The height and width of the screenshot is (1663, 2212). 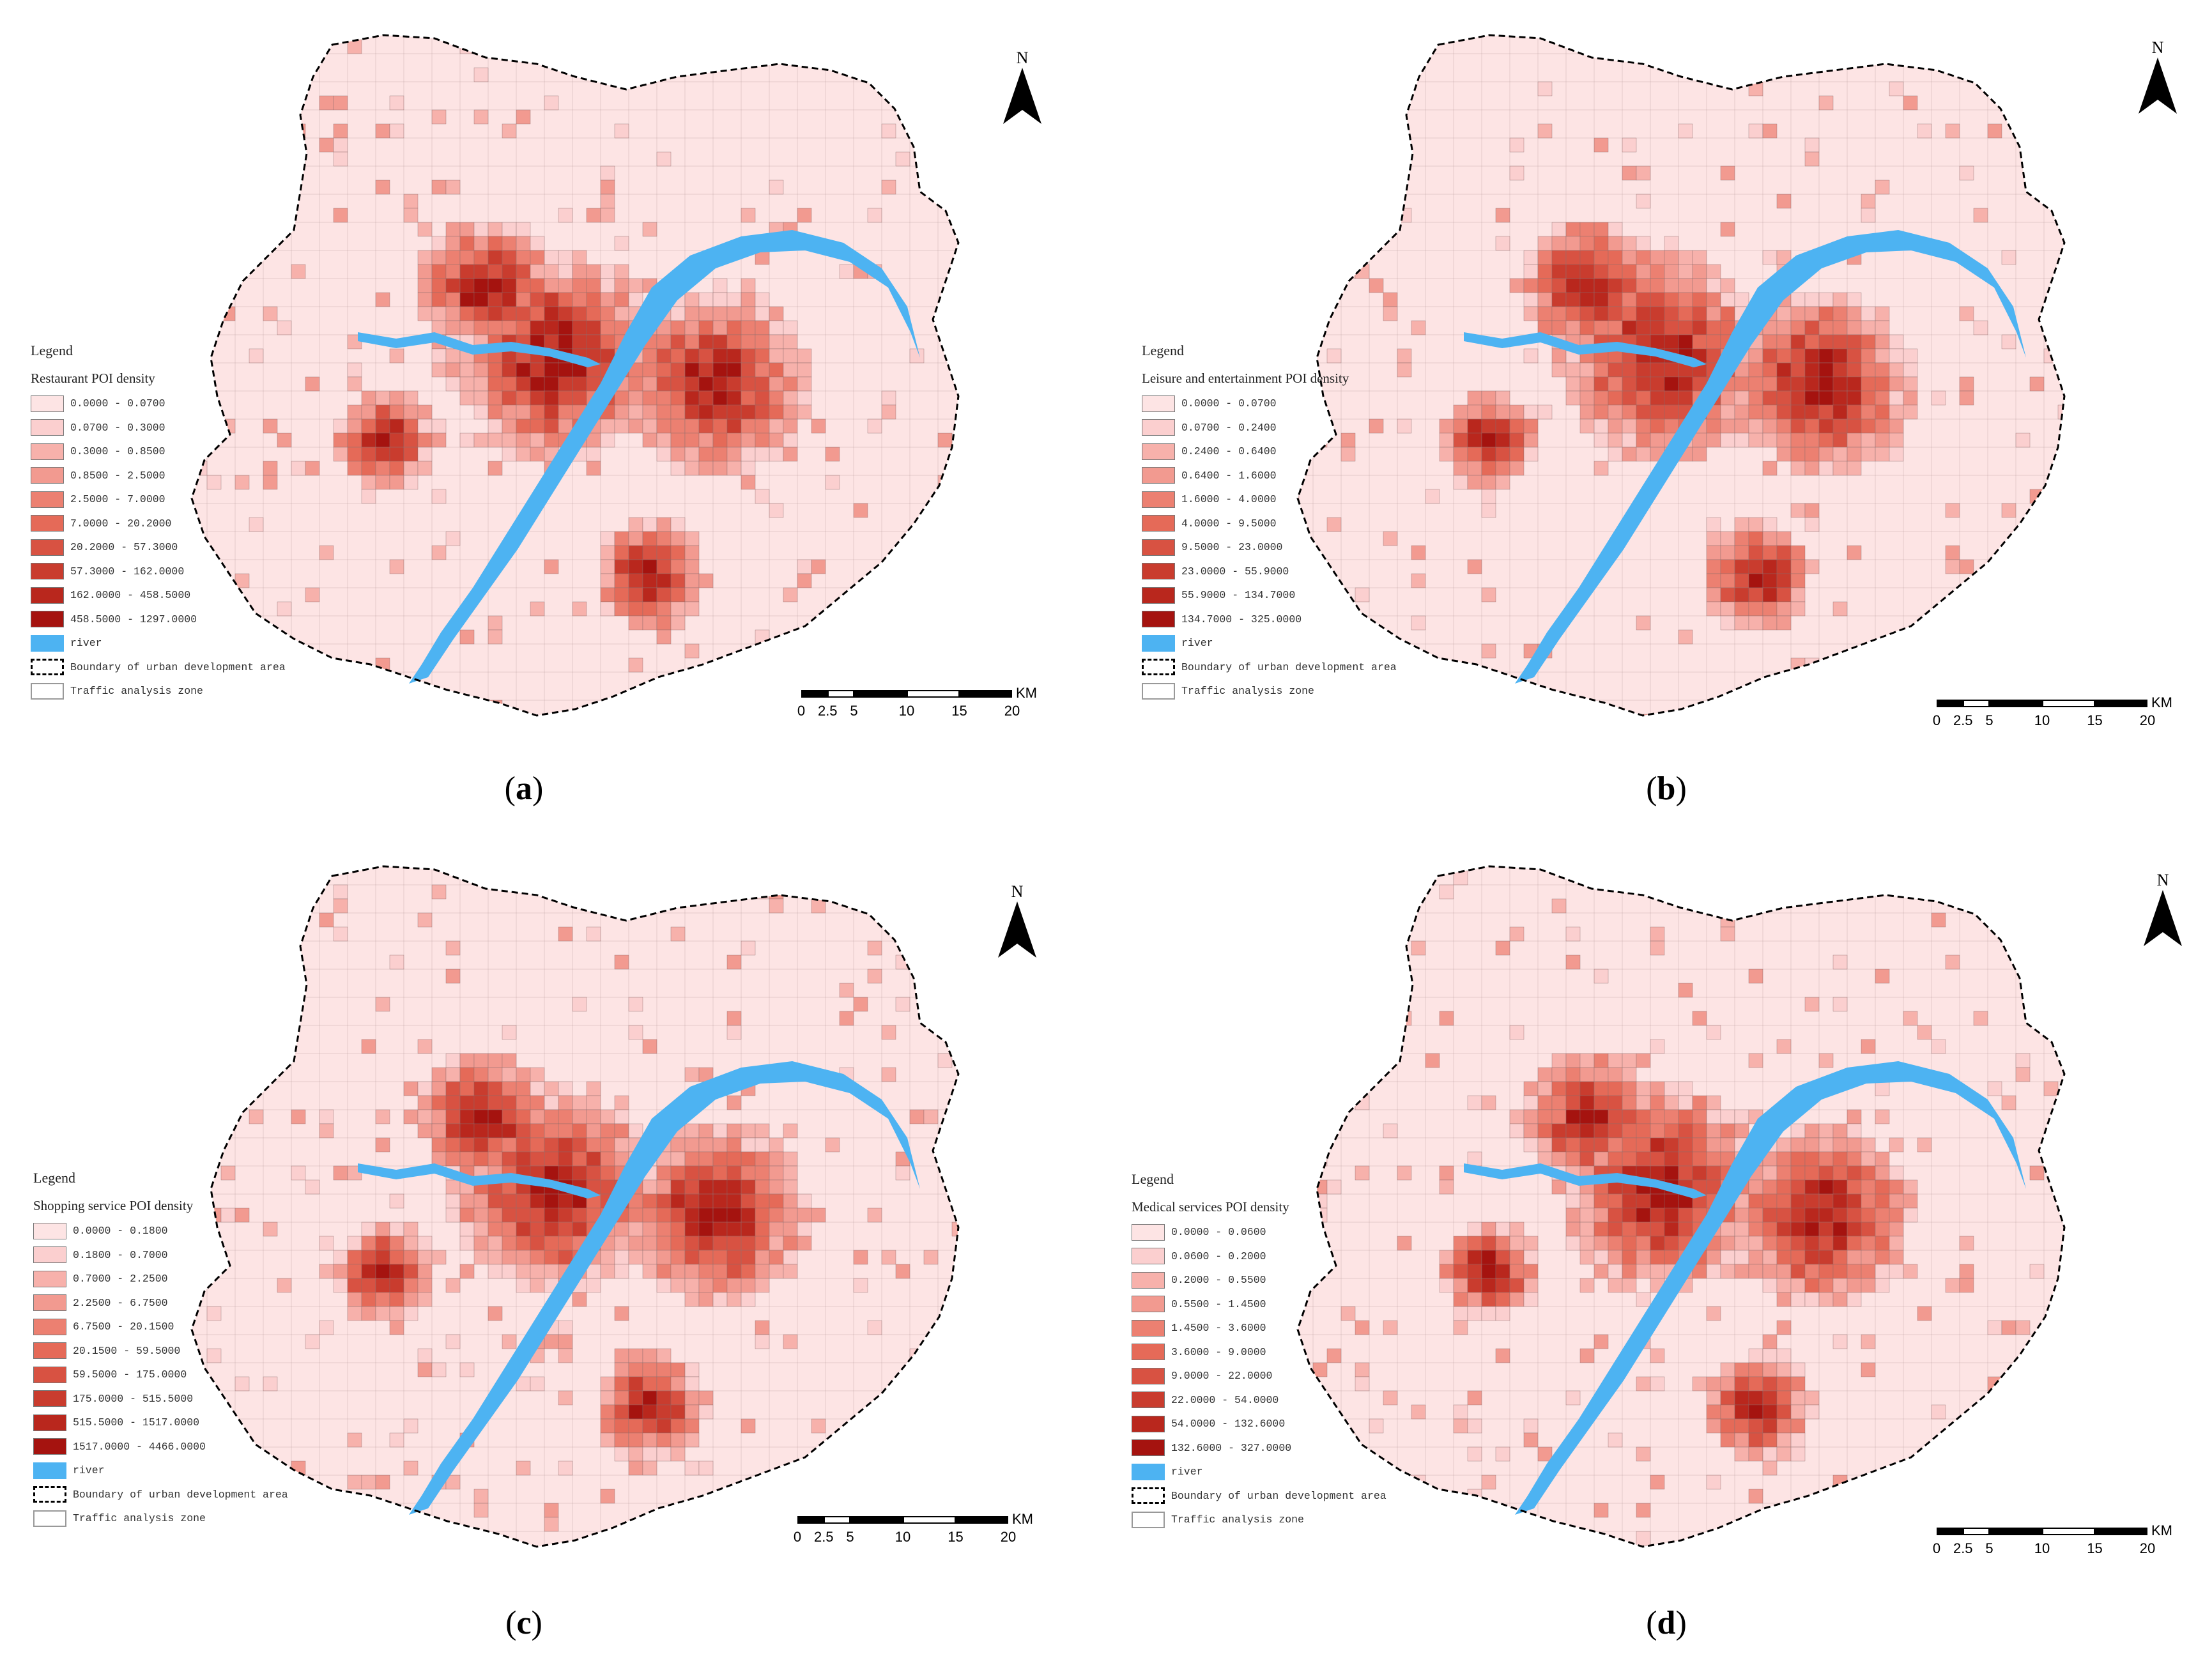 What do you see at coordinates (1269, 572) in the screenshot?
I see `legend-class-row: 23.0000 - 55.9000` at bounding box center [1269, 572].